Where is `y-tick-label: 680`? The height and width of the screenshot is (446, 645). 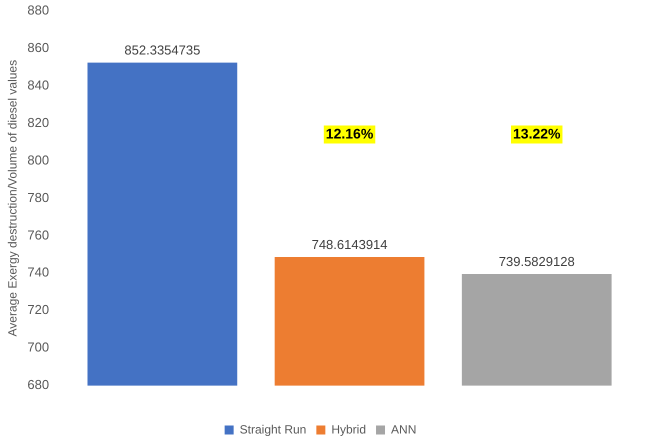 y-tick-label: 680 is located at coordinates (38, 384).